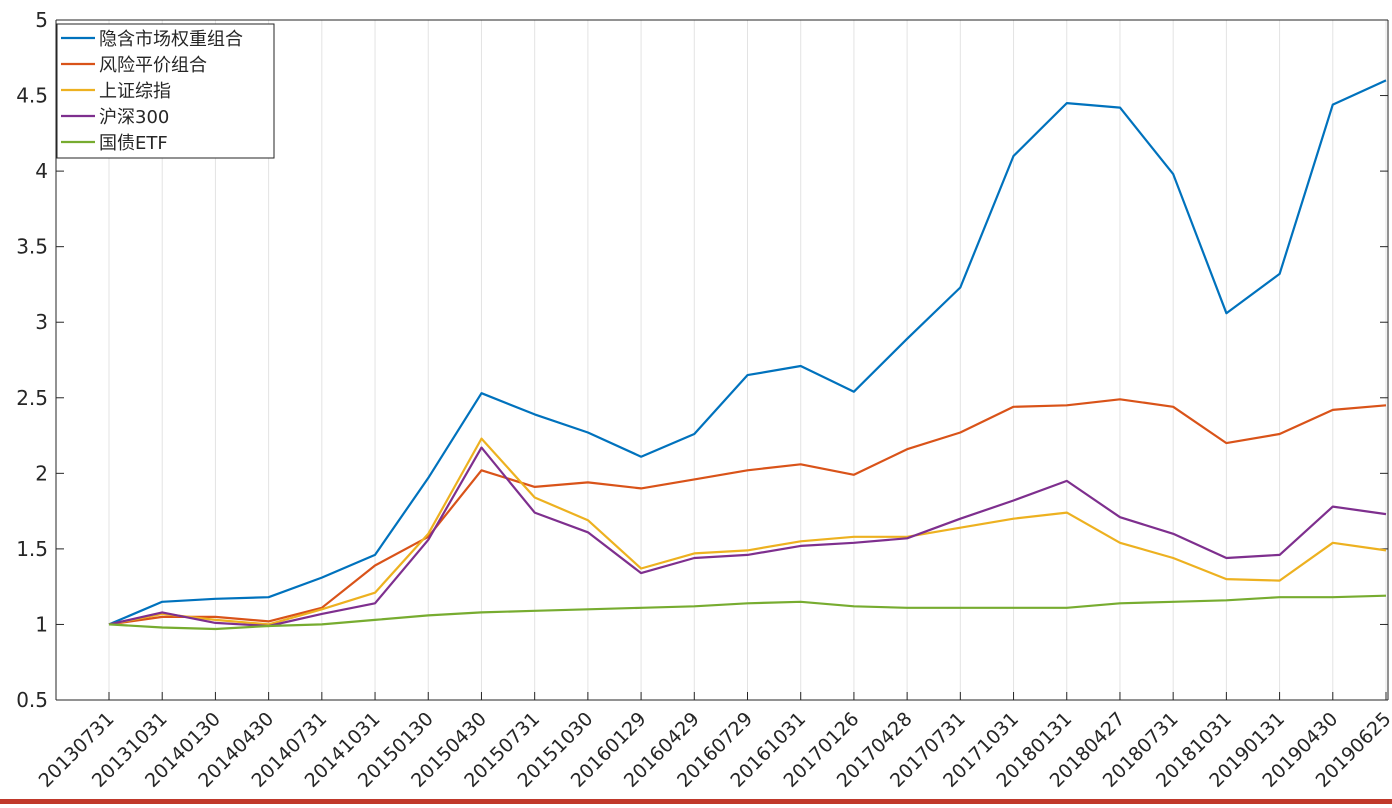 The width and height of the screenshot is (1392, 808). Describe the element at coordinates (135, 91) in the screenshot. I see `legend-label: 上证综指` at that location.